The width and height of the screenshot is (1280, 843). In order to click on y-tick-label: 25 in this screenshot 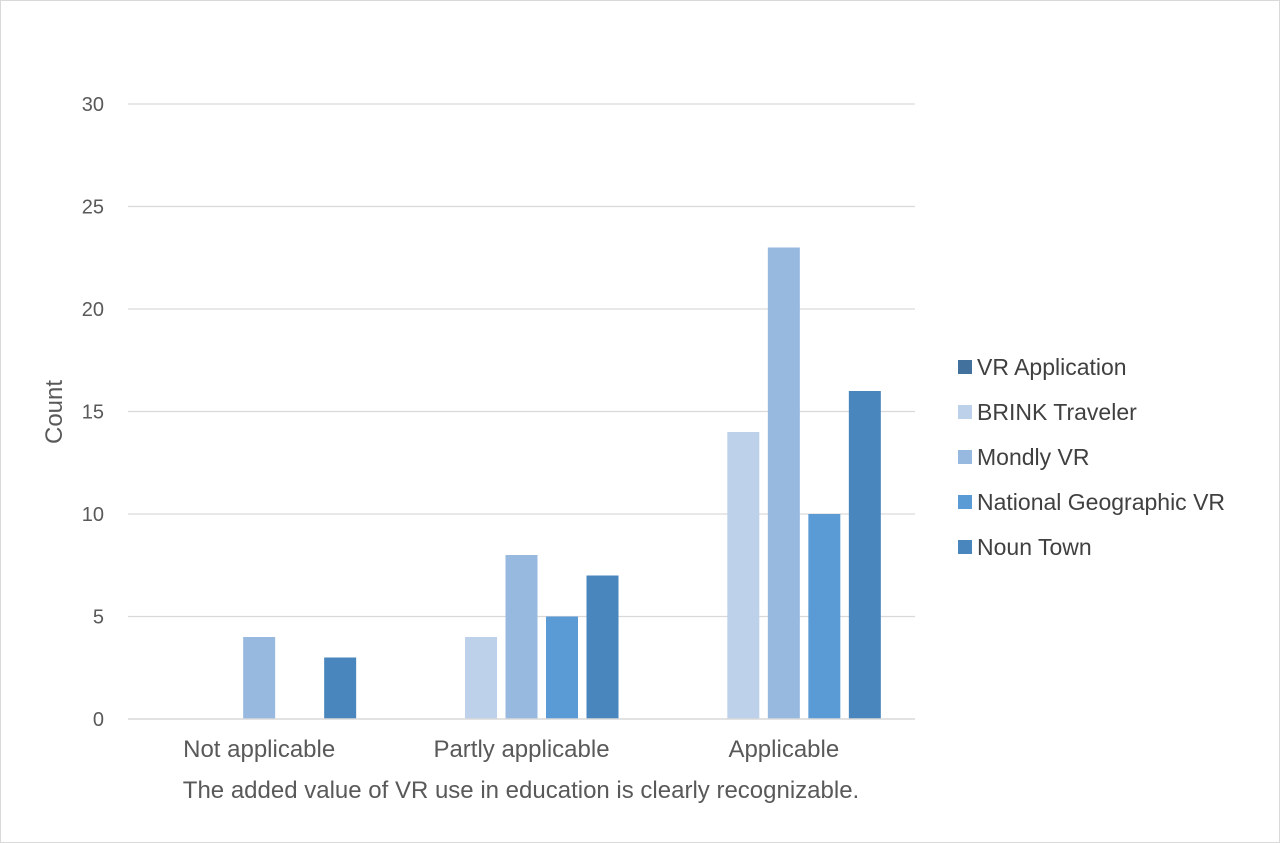, I will do `click(93, 208)`.